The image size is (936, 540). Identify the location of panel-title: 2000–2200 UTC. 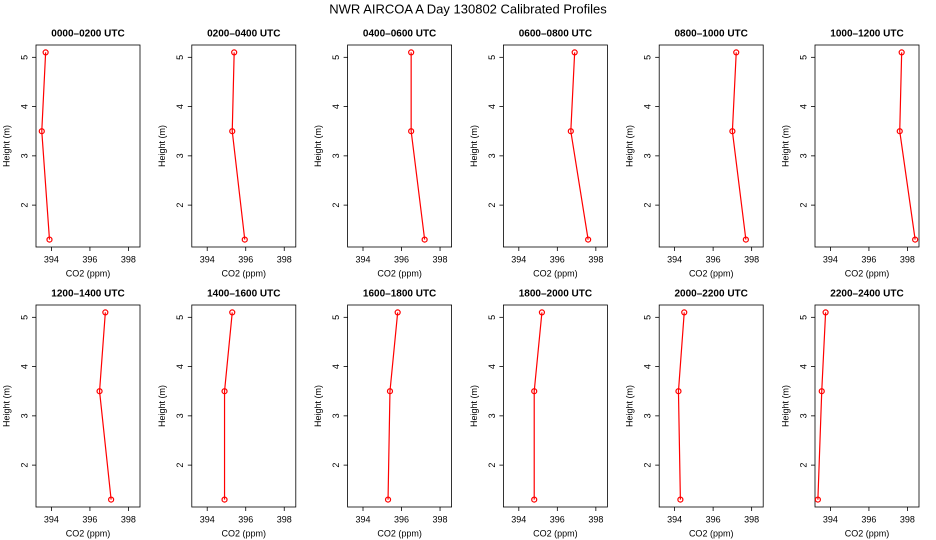
(711, 294).